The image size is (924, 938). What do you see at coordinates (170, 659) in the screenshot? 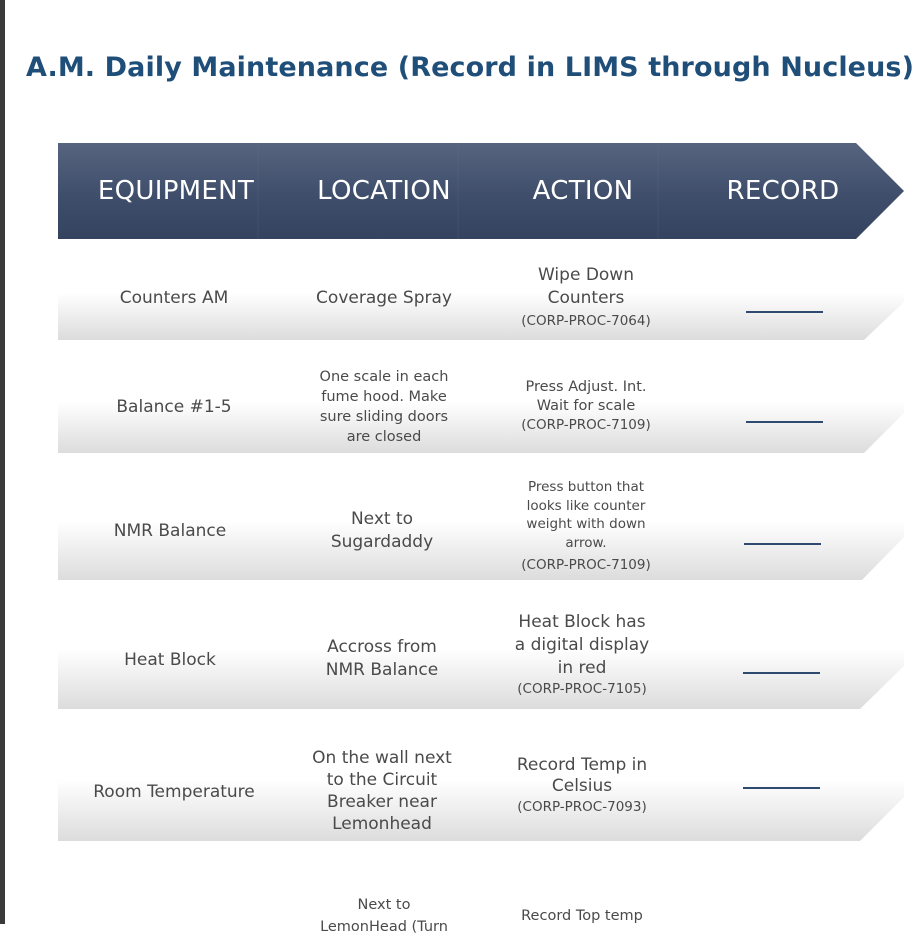
I see `equipment-cell: Heat Block` at bounding box center [170, 659].